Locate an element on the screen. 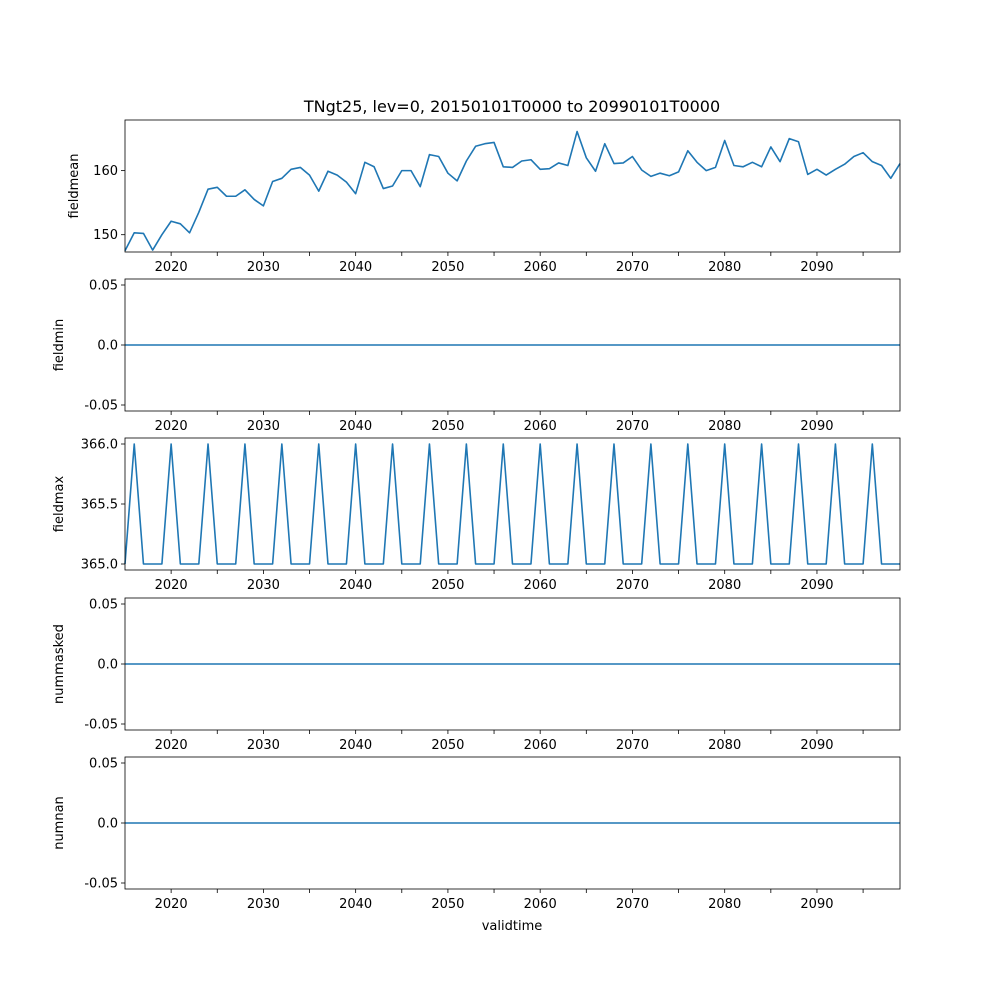 The height and width of the screenshot is (1000, 1000). y-axis-label: fieldmean is located at coordinates (74, 186).